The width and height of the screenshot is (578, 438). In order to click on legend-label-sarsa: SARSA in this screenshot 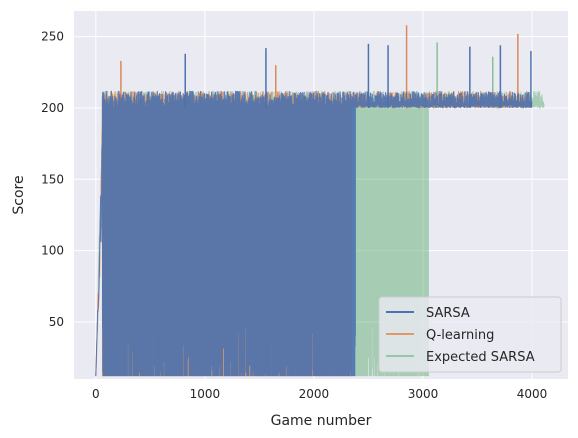, I will do `click(448, 313)`.